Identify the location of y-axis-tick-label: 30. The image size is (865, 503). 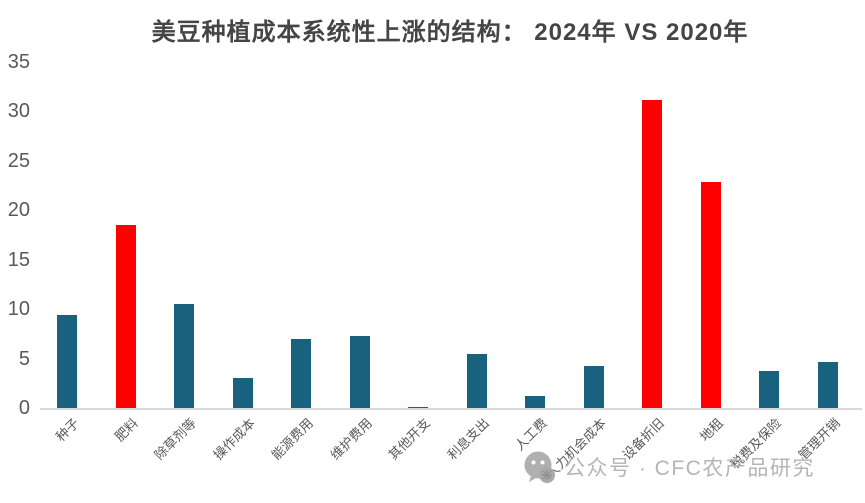
(18, 111).